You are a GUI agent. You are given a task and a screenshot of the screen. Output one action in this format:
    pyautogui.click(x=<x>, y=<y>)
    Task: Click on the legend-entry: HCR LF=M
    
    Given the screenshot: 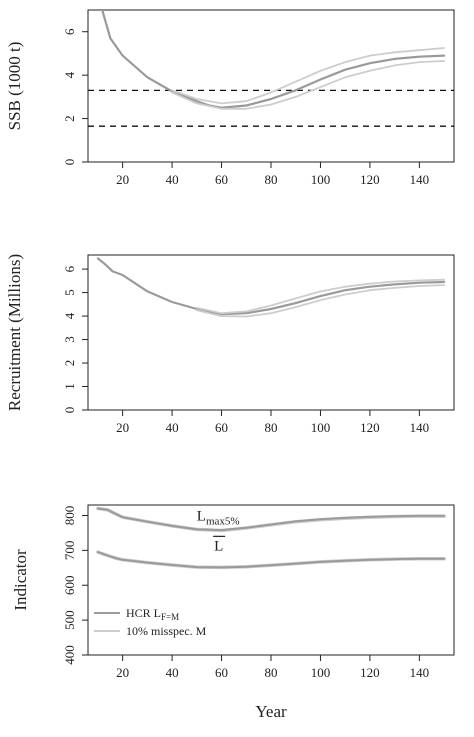 What is the action you would take?
    pyautogui.click(x=152, y=614)
    